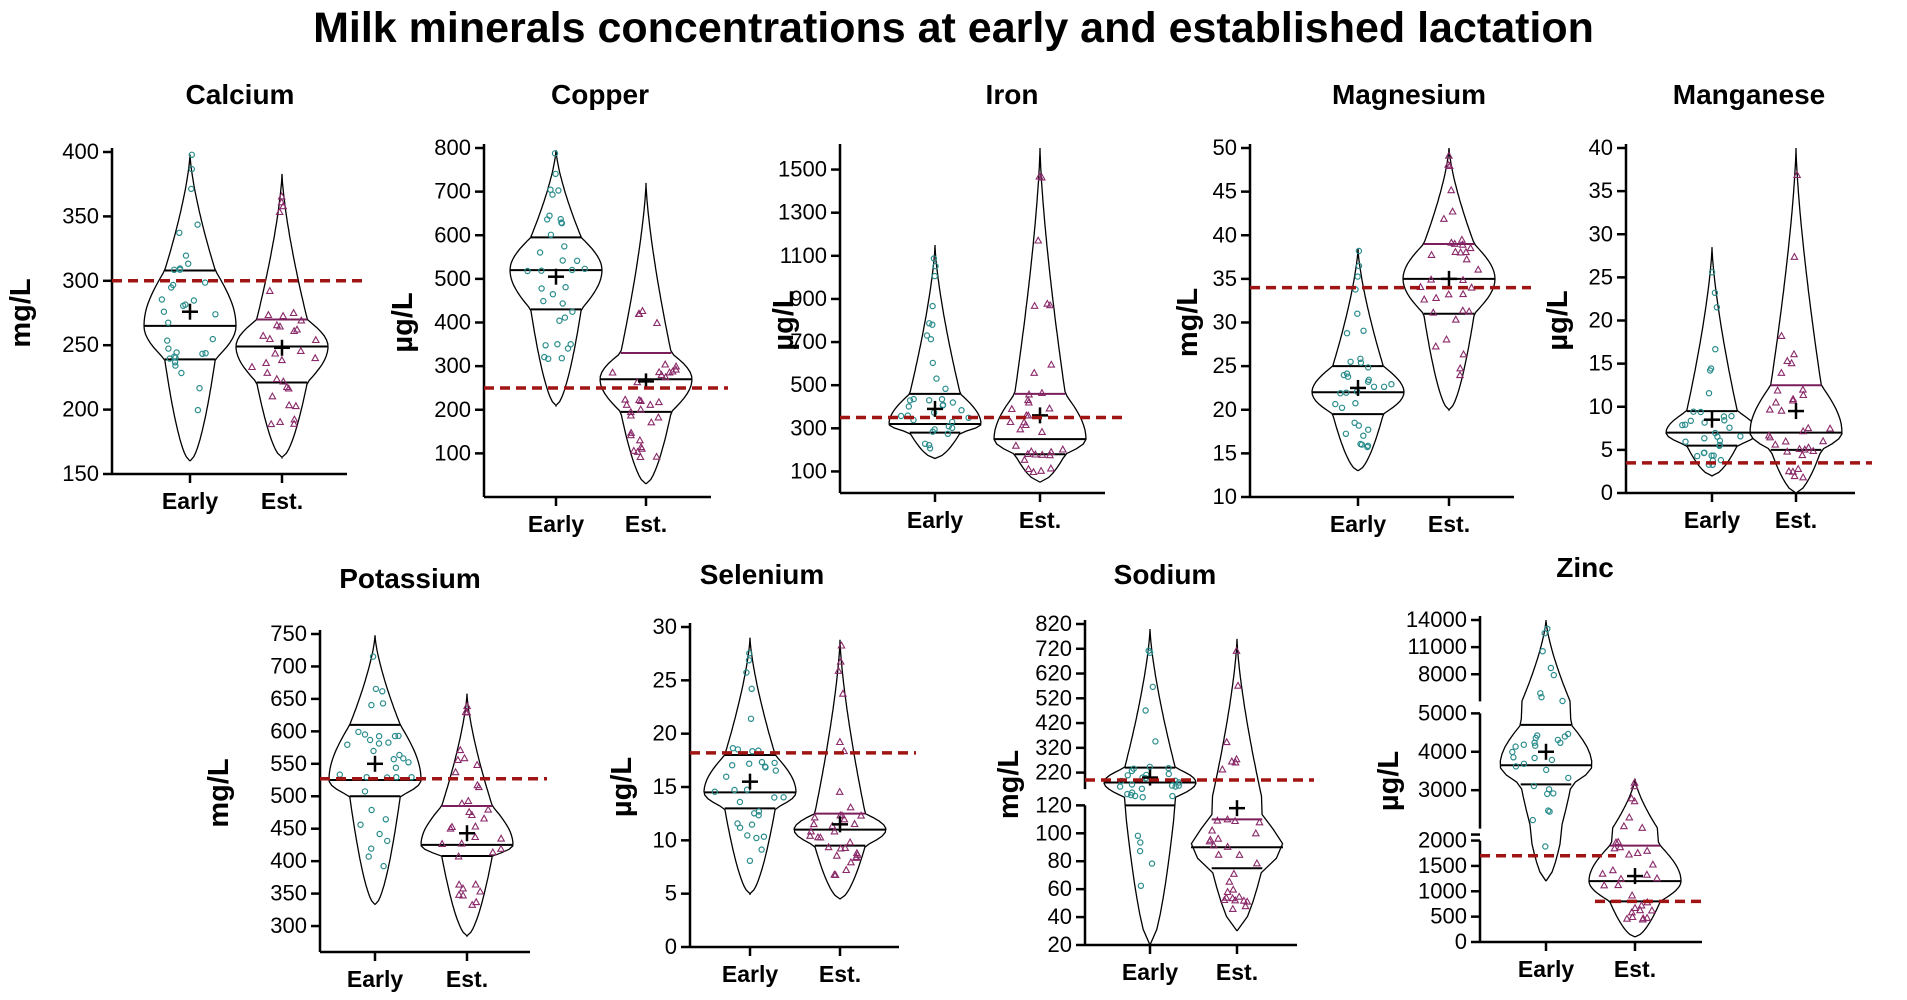 The height and width of the screenshot is (1000, 1907). What do you see at coordinates (1053, 804) in the screenshot?
I see `y-tick-label: 120` at bounding box center [1053, 804].